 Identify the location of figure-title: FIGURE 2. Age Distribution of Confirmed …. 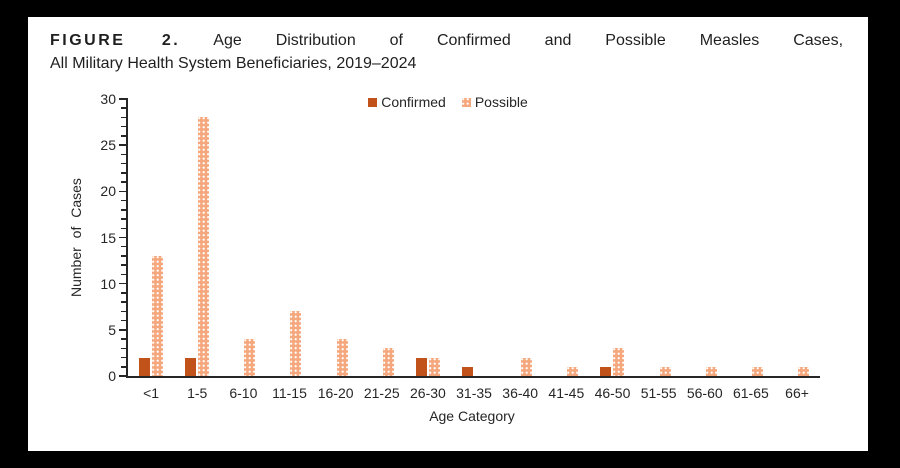
(446, 52).